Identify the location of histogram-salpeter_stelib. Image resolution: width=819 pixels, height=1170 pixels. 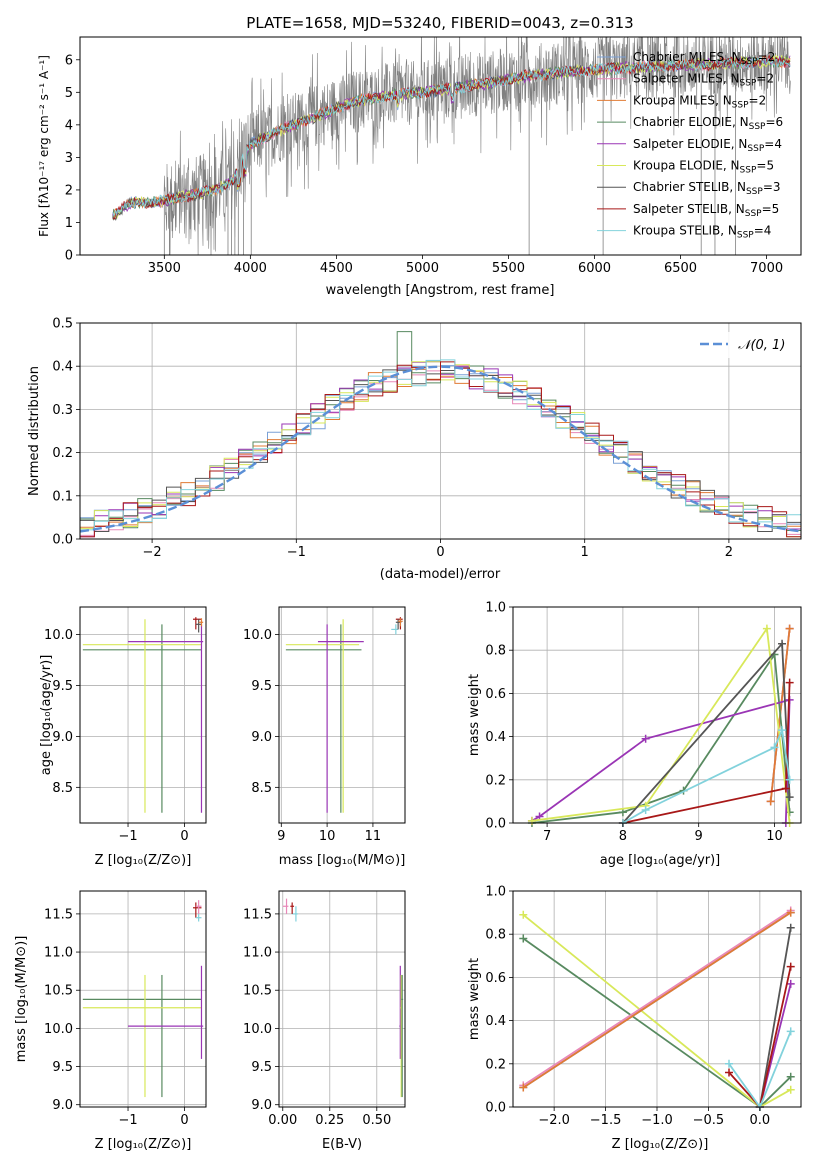
(440, 449).